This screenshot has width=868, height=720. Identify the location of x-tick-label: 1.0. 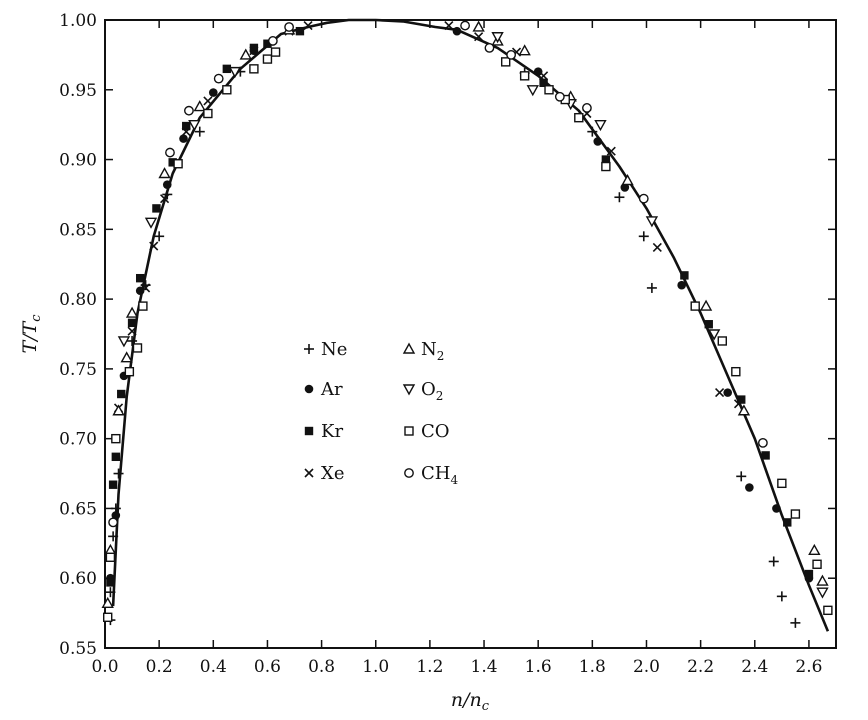
(375, 667).